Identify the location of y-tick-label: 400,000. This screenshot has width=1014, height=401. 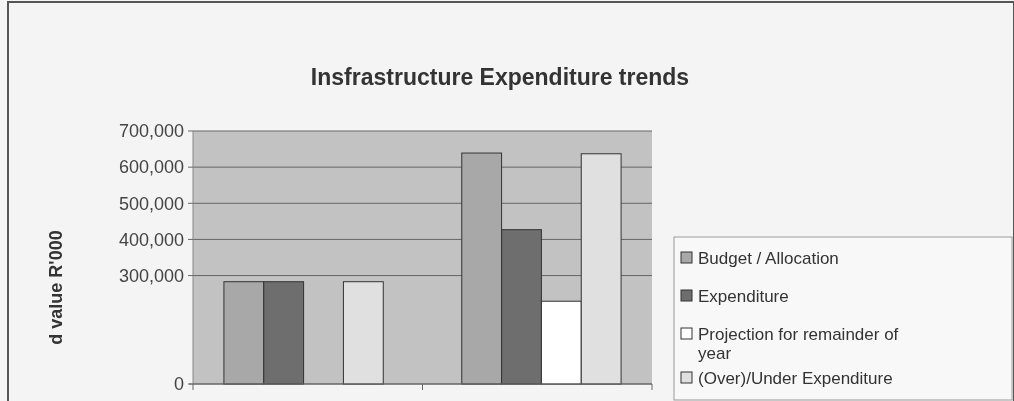
(151, 239).